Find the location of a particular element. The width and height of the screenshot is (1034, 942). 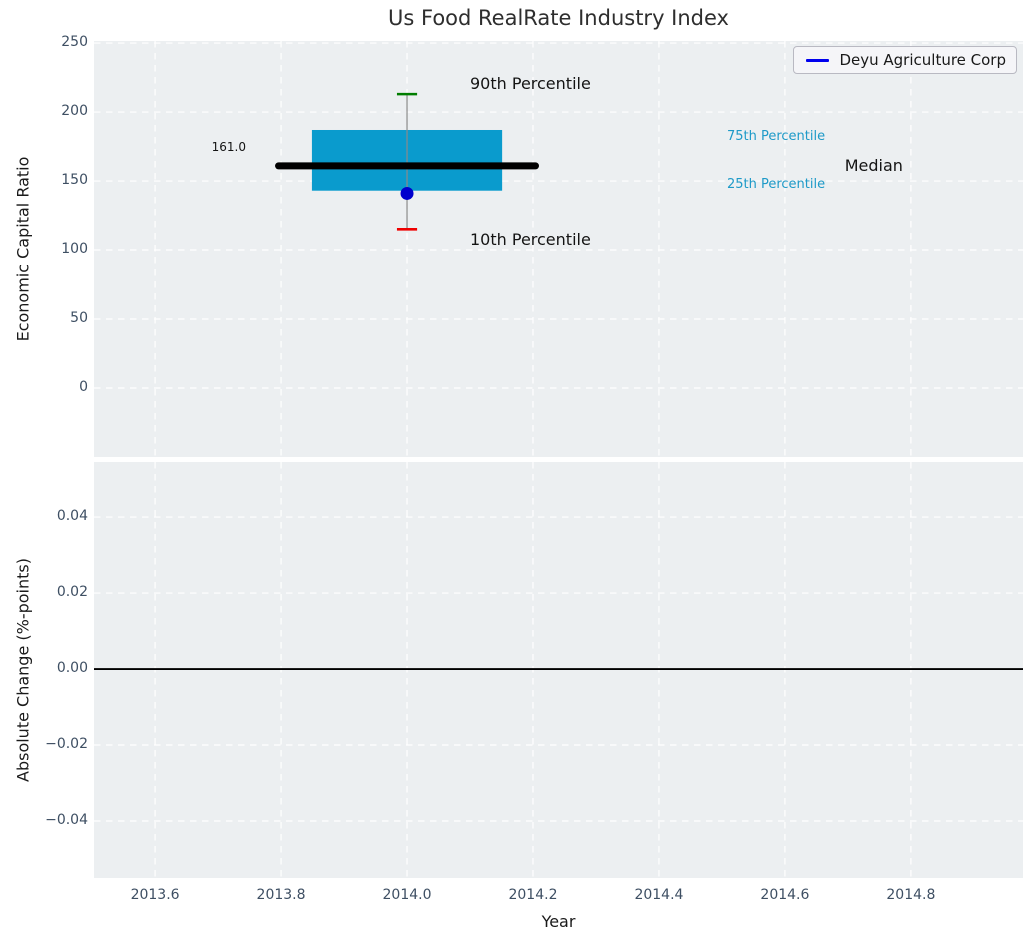

top-y-tick-label: 250 is located at coordinates (74, 42).